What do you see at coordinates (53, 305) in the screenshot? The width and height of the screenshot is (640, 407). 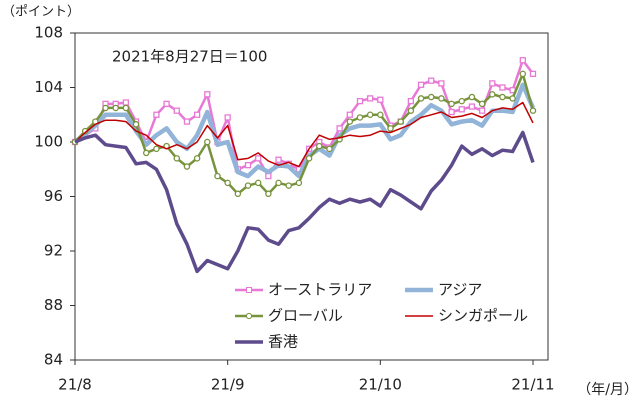 I see `y-tick-label: 88` at bounding box center [53, 305].